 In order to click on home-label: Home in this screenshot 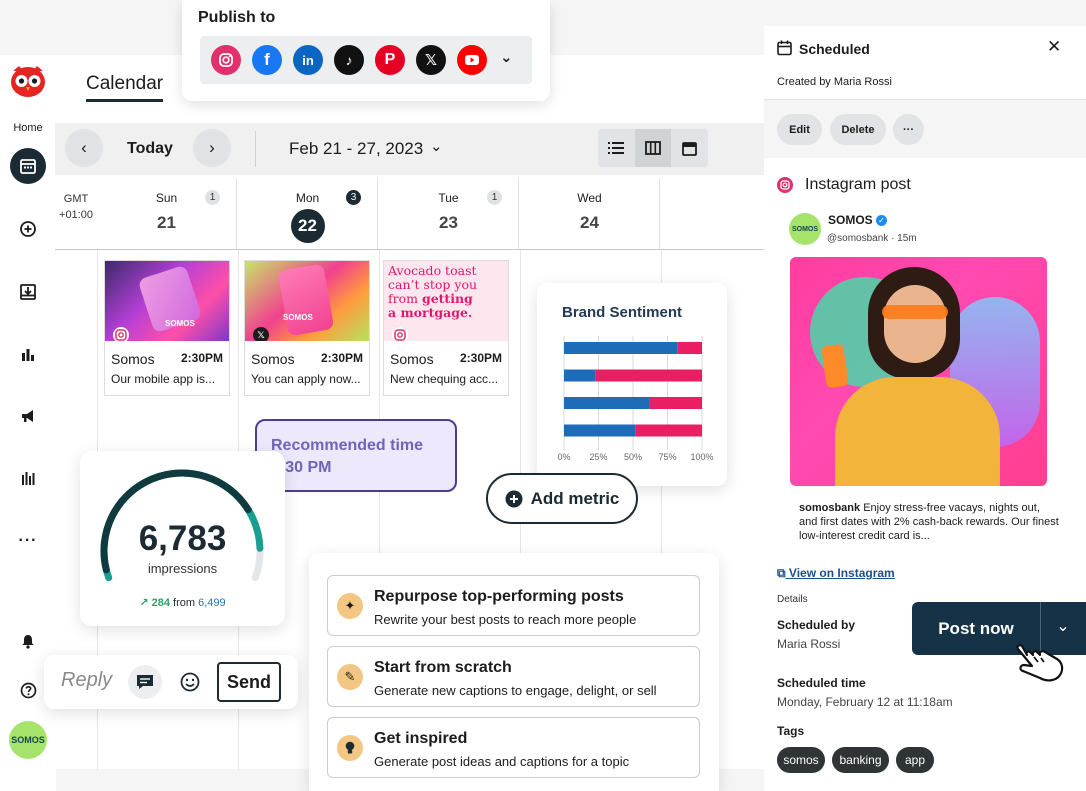, I will do `click(28, 128)`.